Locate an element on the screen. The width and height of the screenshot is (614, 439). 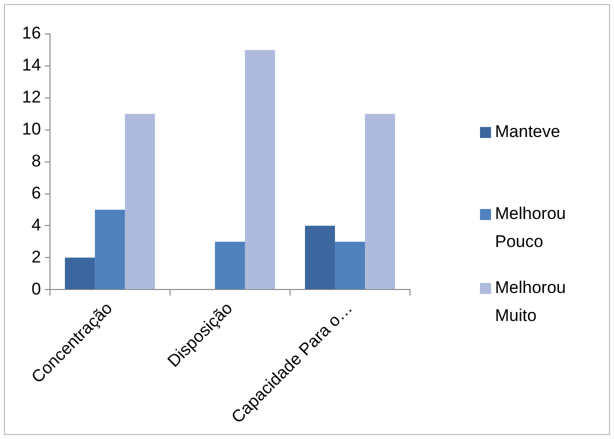
y-tick-label: 0 is located at coordinates (36, 288).